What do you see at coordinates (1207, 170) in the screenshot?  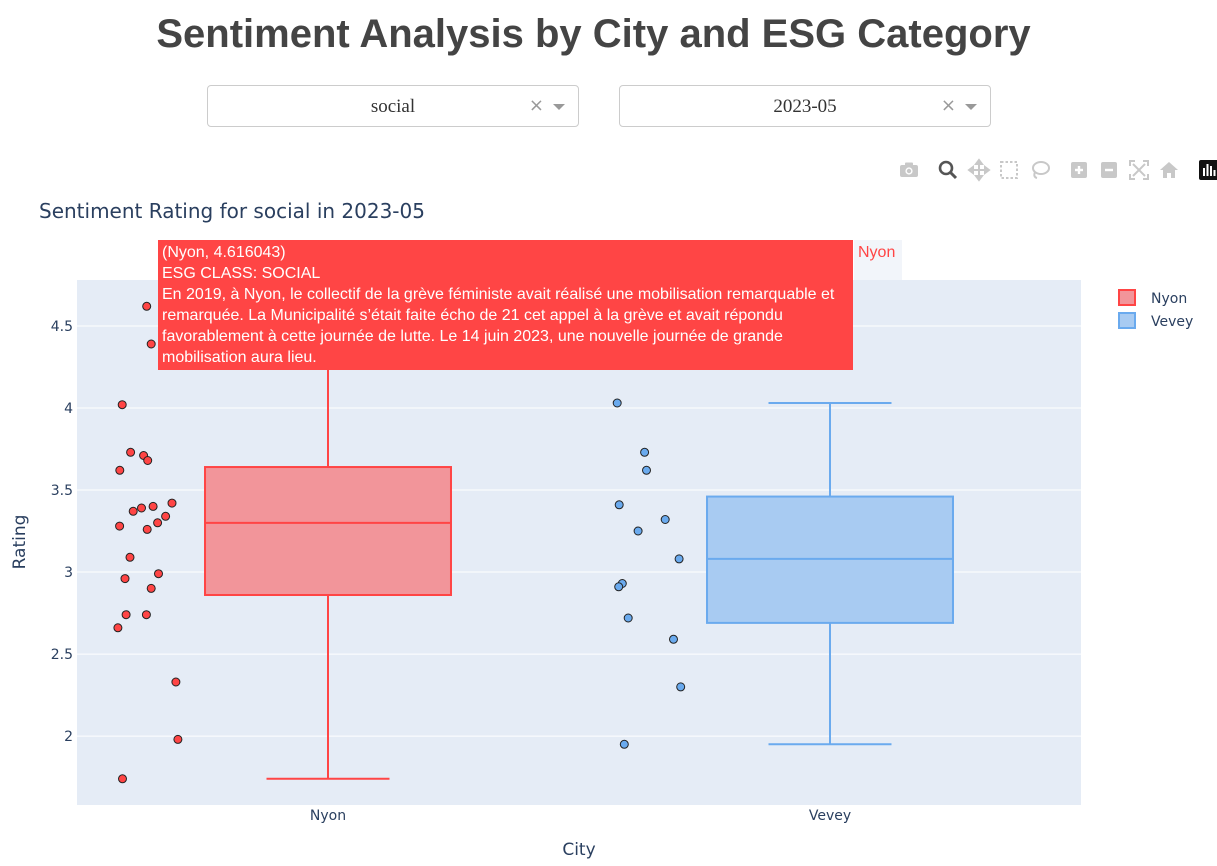 I see `plotly-logo-icon` at bounding box center [1207, 170].